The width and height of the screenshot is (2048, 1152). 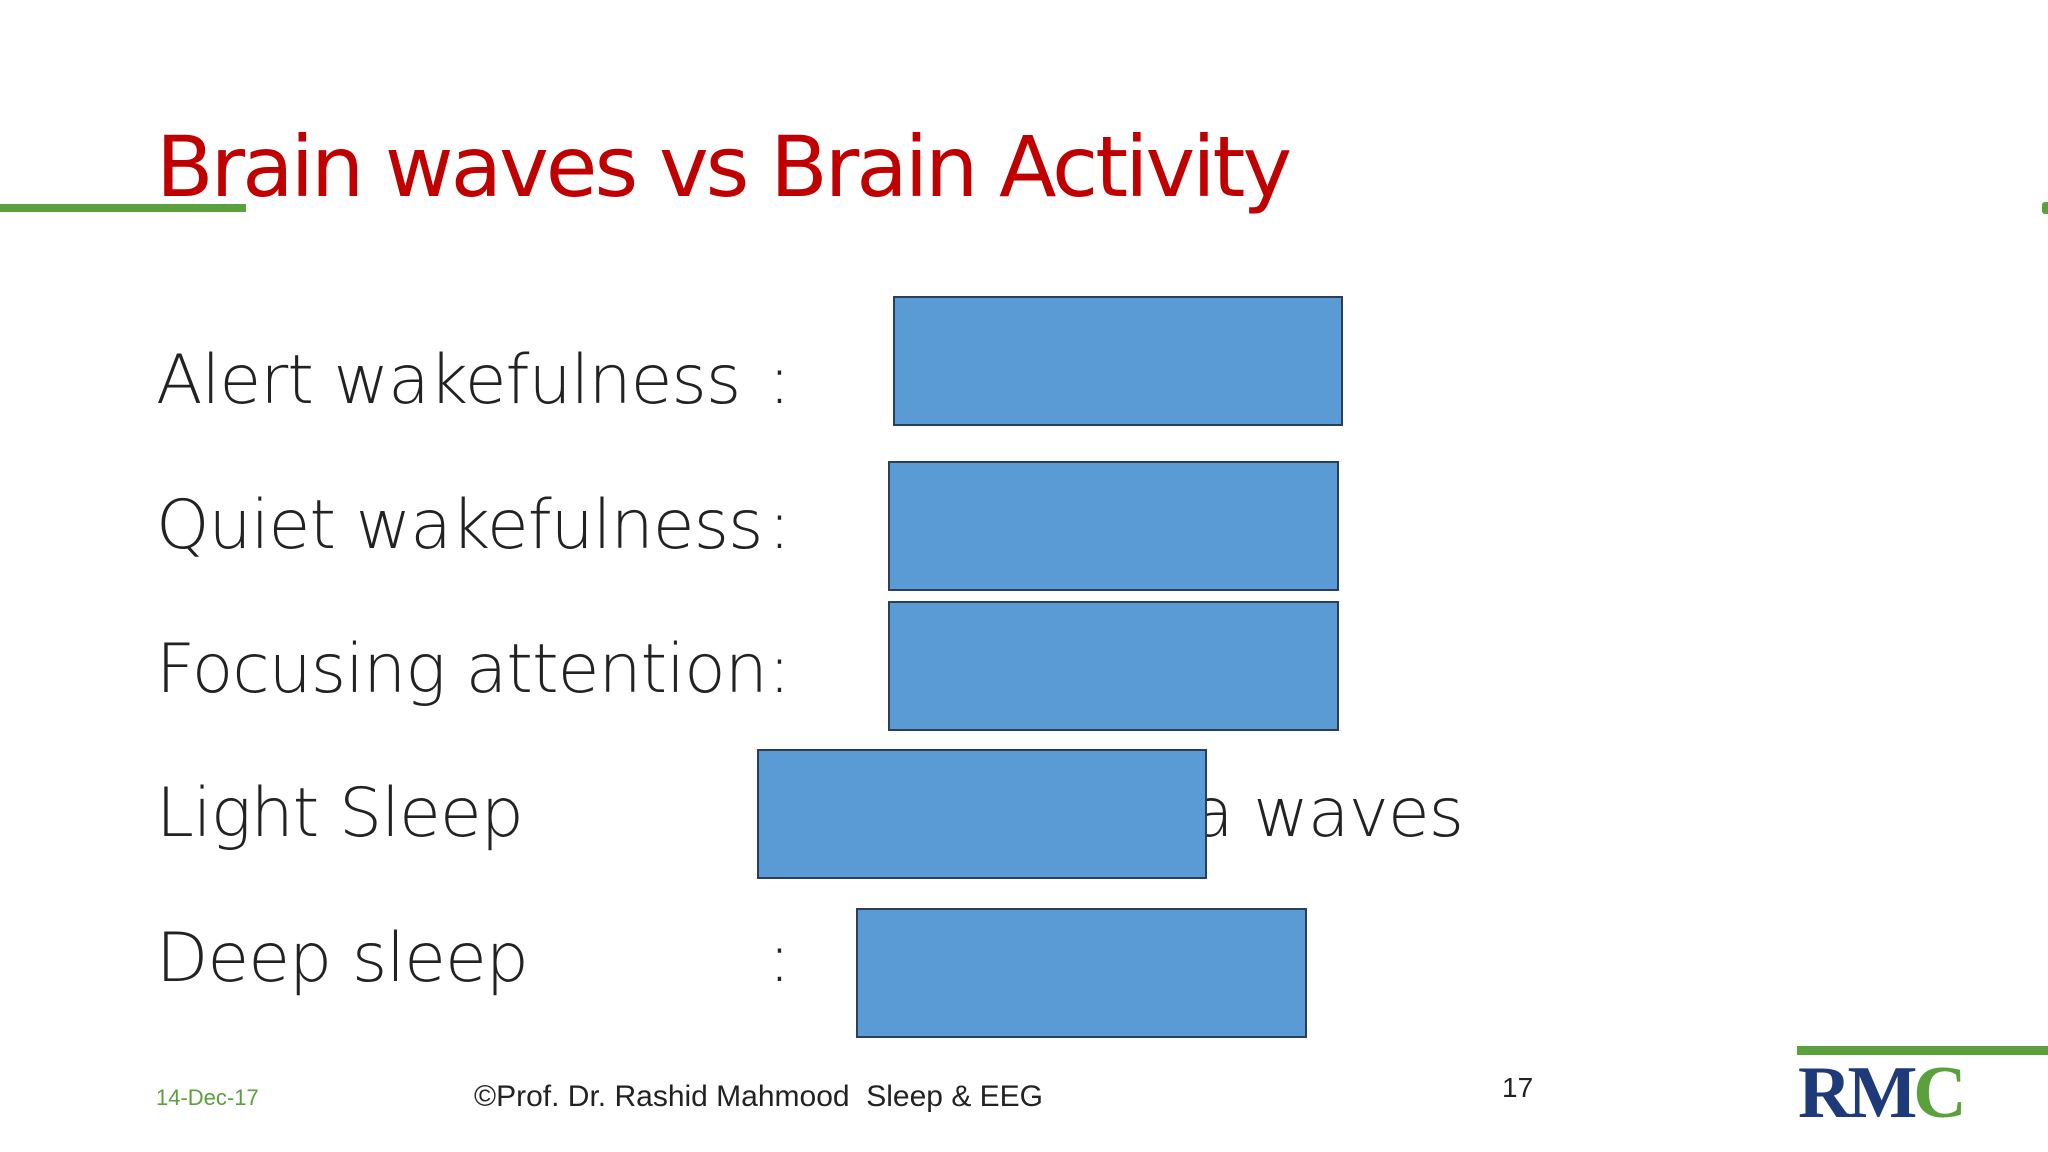 What do you see at coordinates (1328, 813) in the screenshot?
I see `partial-answer-text: a waves` at bounding box center [1328, 813].